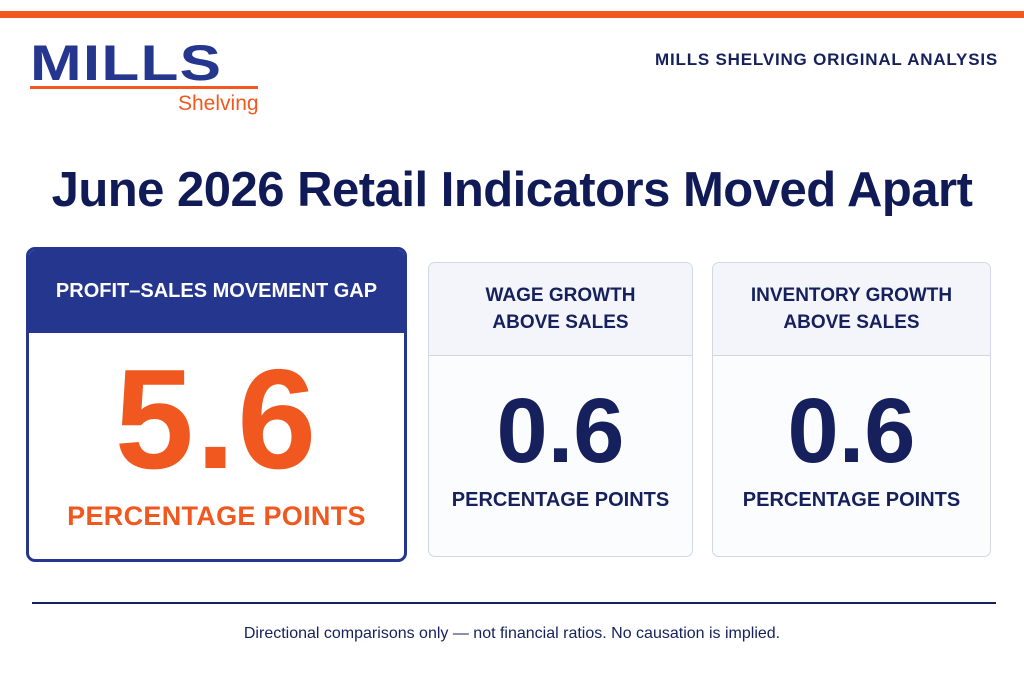 This screenshot has height=683, width=1024. Describe the element at coordinates (512, 14) in the screenshot. I see `top-accent-stripe` at that location.